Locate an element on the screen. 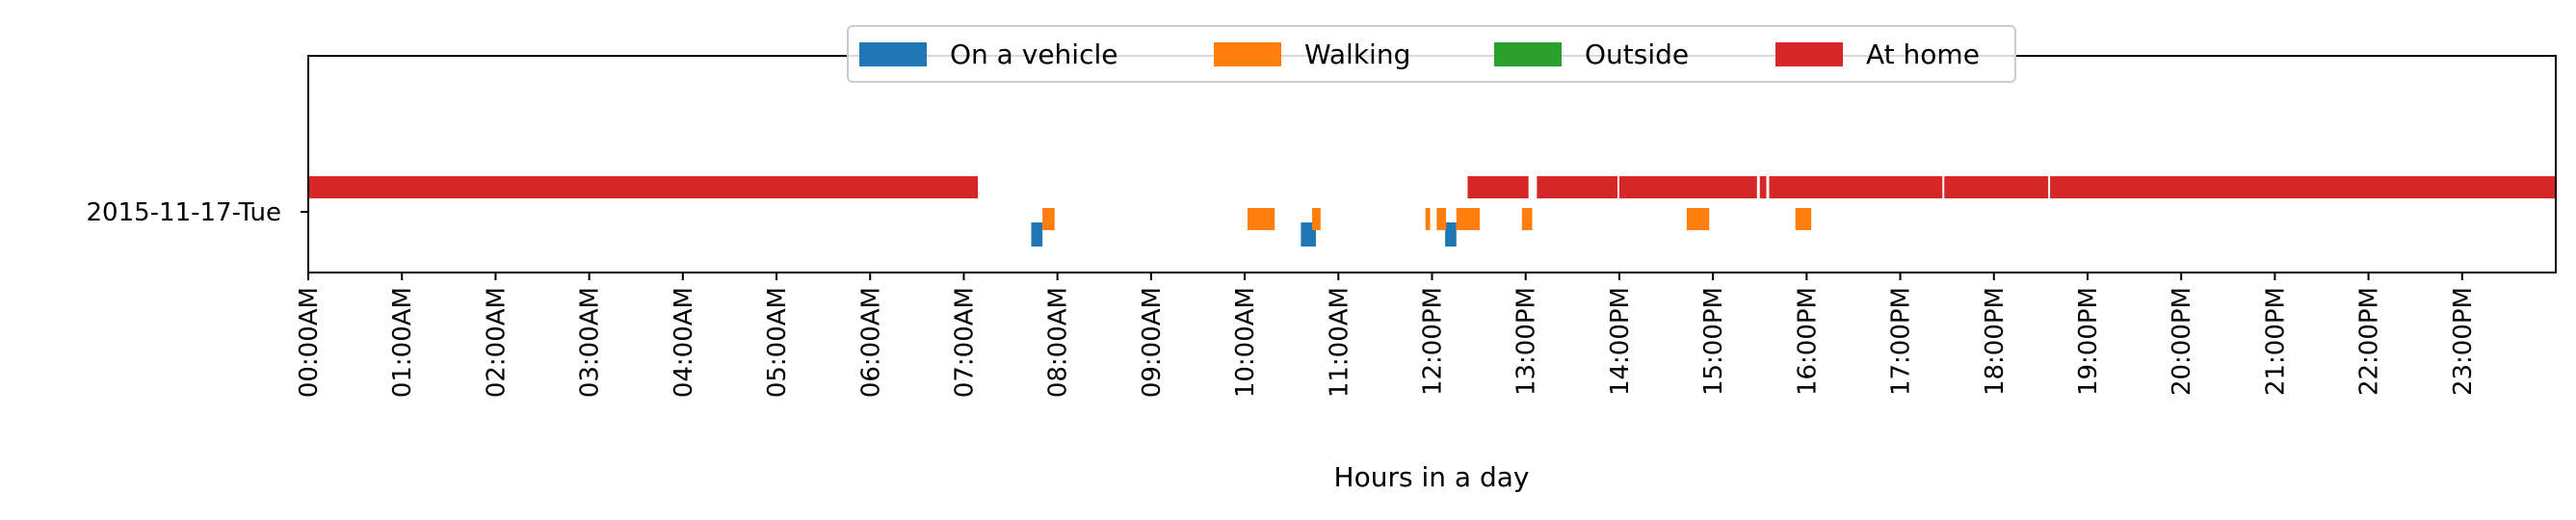 The height and width of the screenshot is (520, 2576). x-tick-label: 01:00AM is located at coordinates (402, 342).